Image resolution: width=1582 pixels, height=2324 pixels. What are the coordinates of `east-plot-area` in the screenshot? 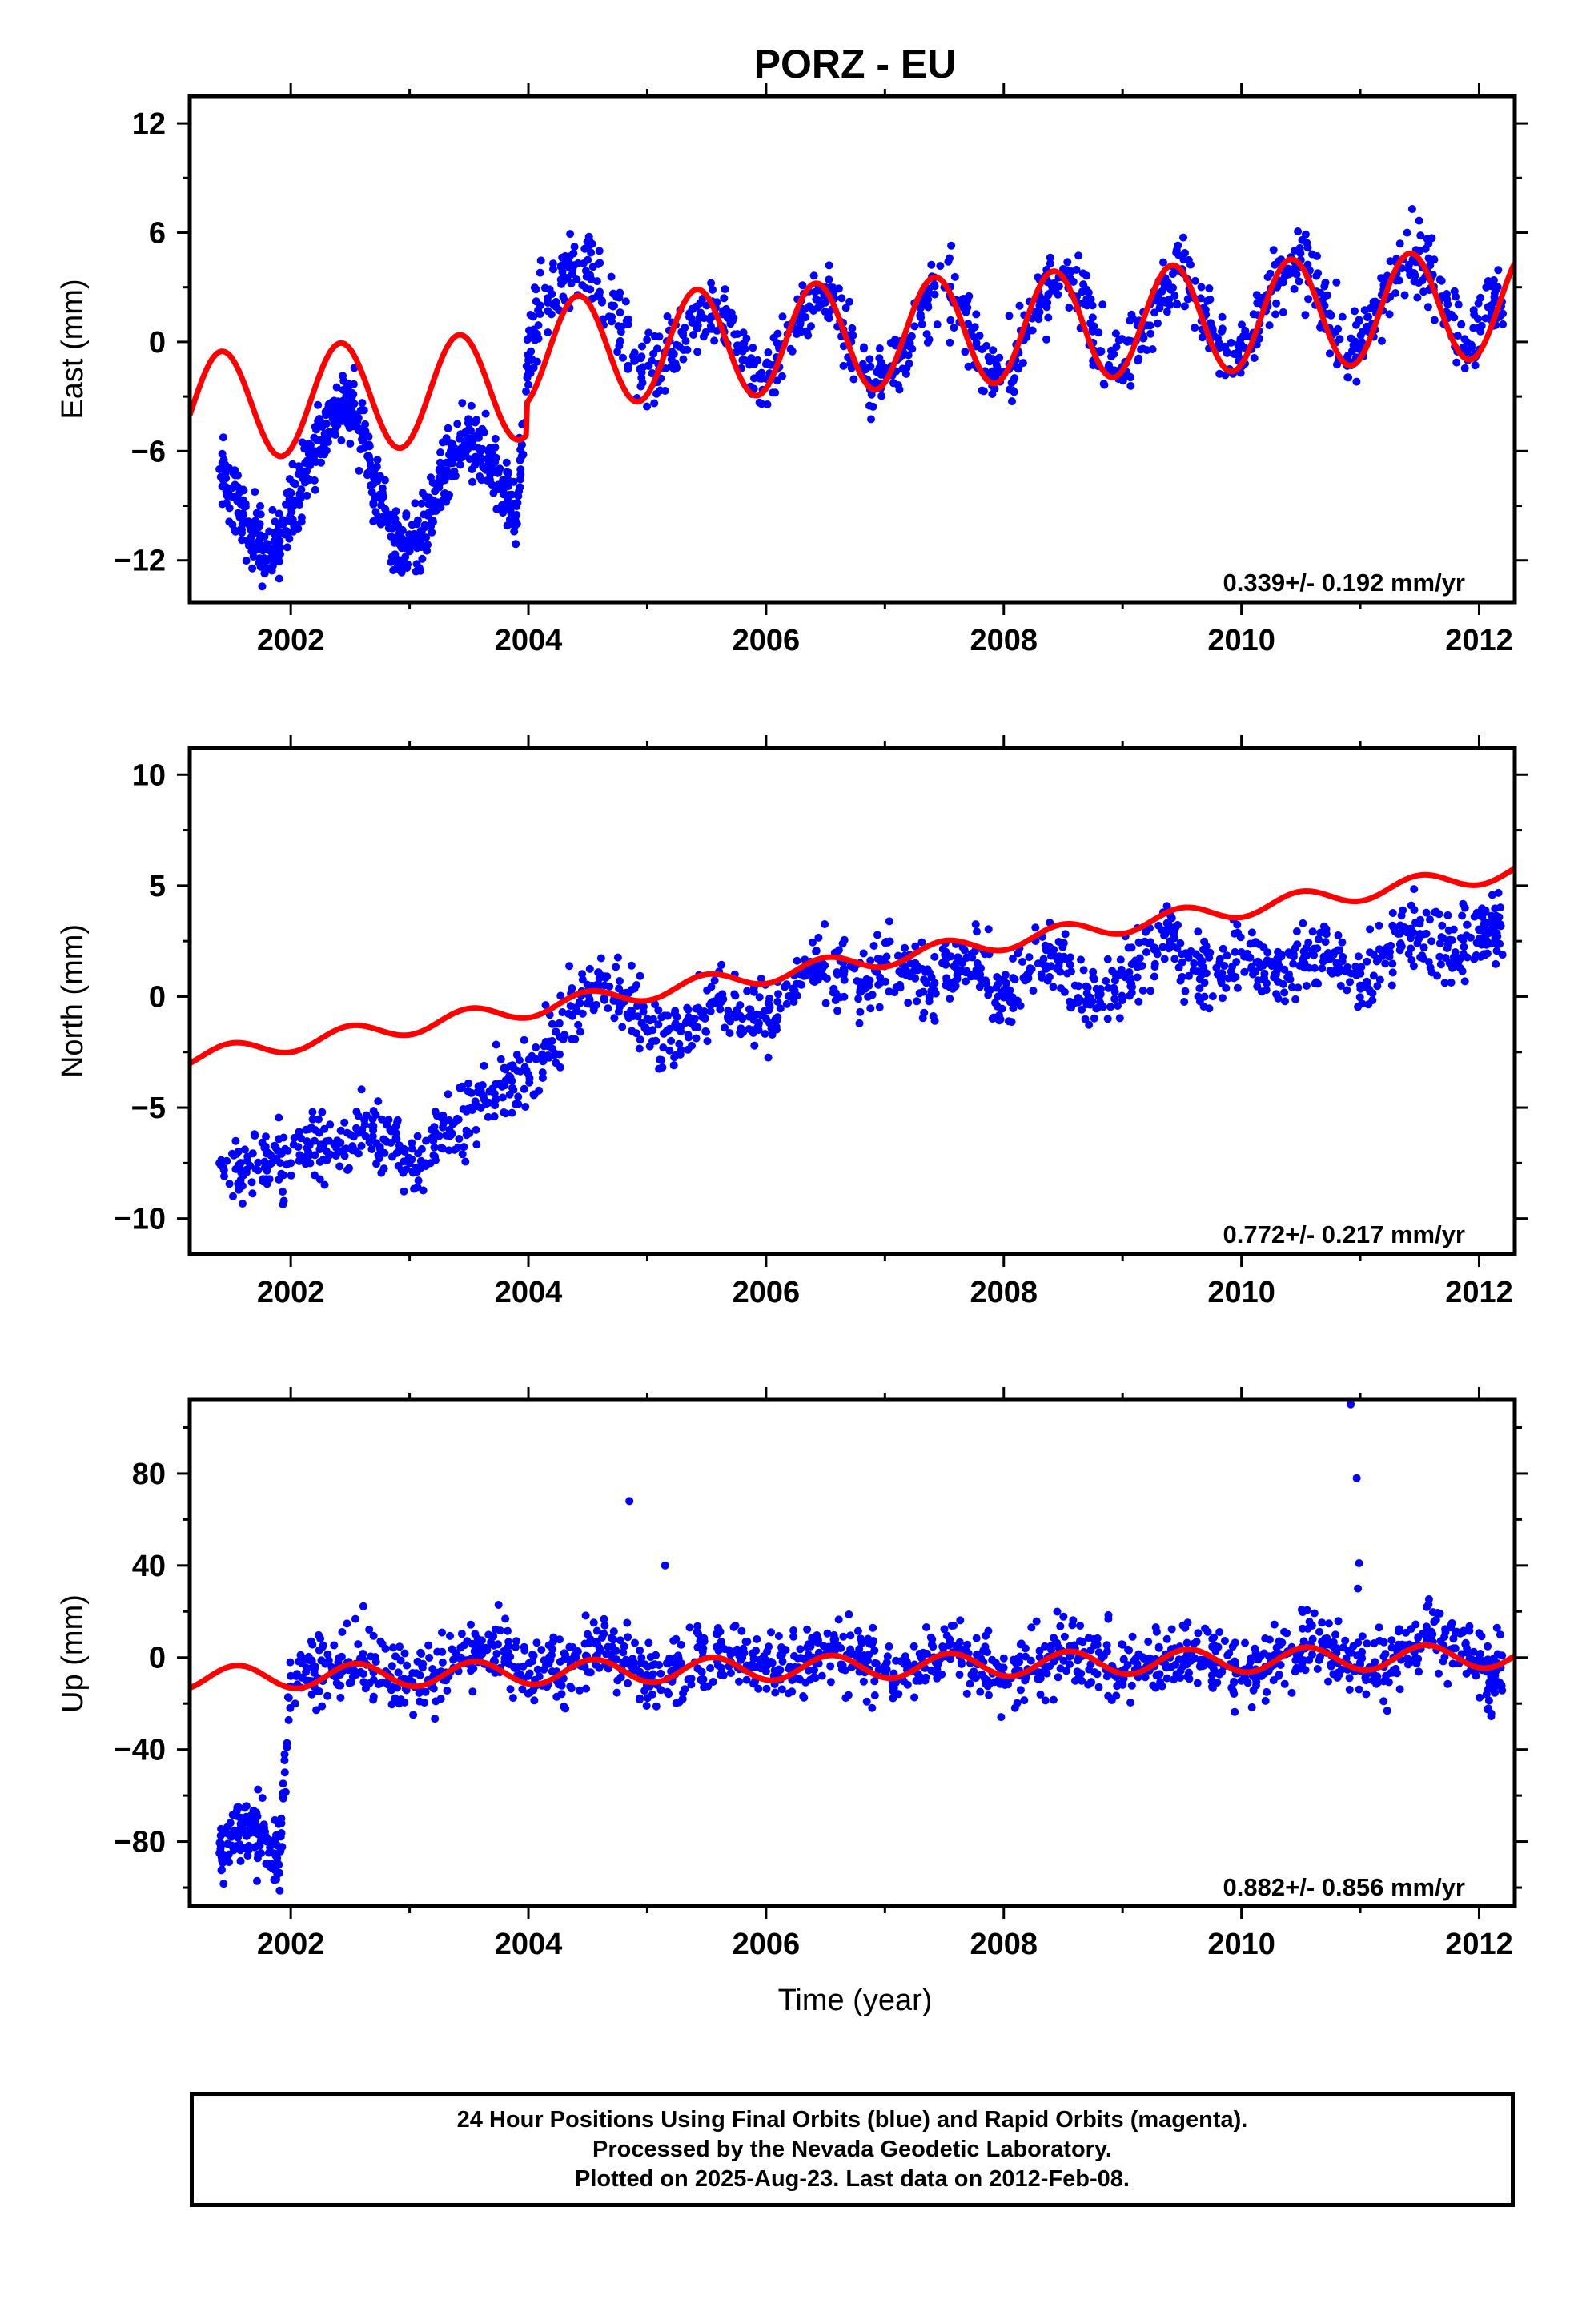 It's located at (852, 398).